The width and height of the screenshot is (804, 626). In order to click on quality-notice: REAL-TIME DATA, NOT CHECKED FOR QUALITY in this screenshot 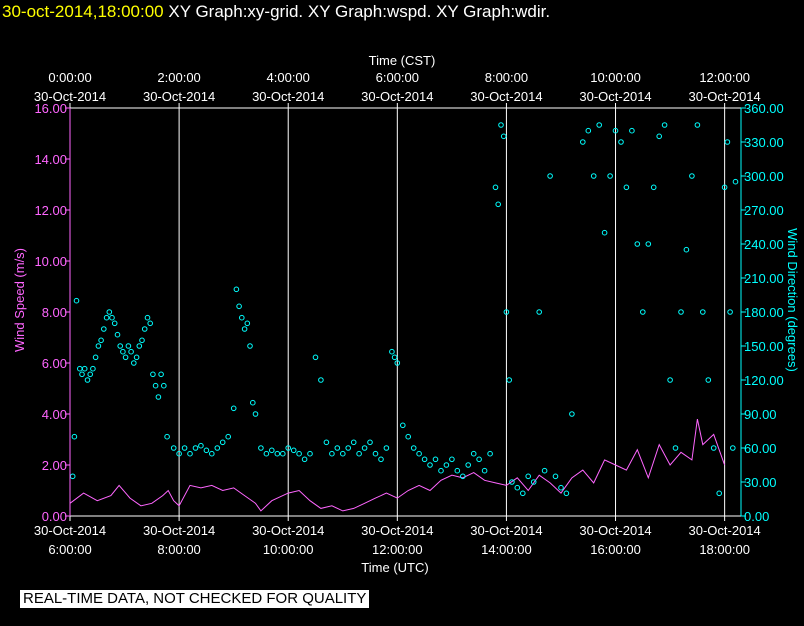, I will do `click(195, 599)`.